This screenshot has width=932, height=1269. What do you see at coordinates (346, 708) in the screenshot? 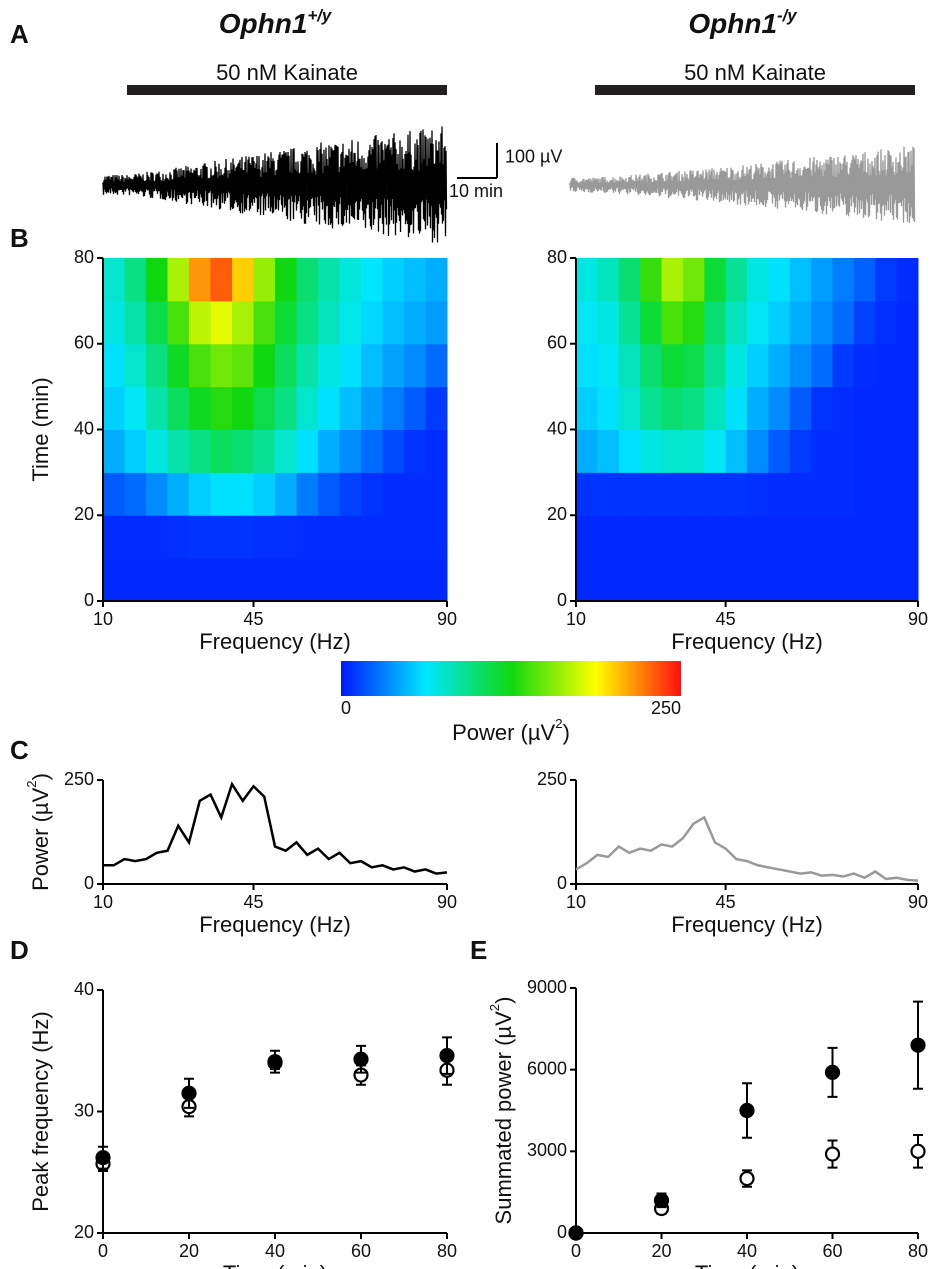
I see `colorbar-tick-label: 0` at bounding box center [346, 708].